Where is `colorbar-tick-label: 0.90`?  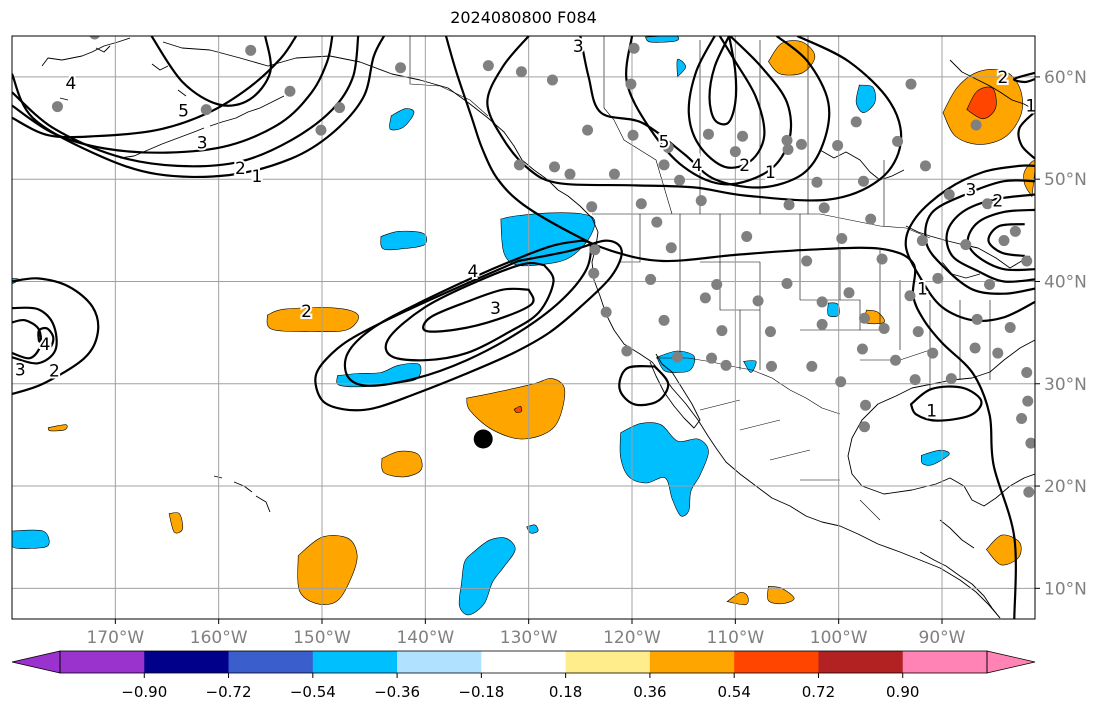
colorbar-tick-label: 0.90 is located at coordinates (902, 692).